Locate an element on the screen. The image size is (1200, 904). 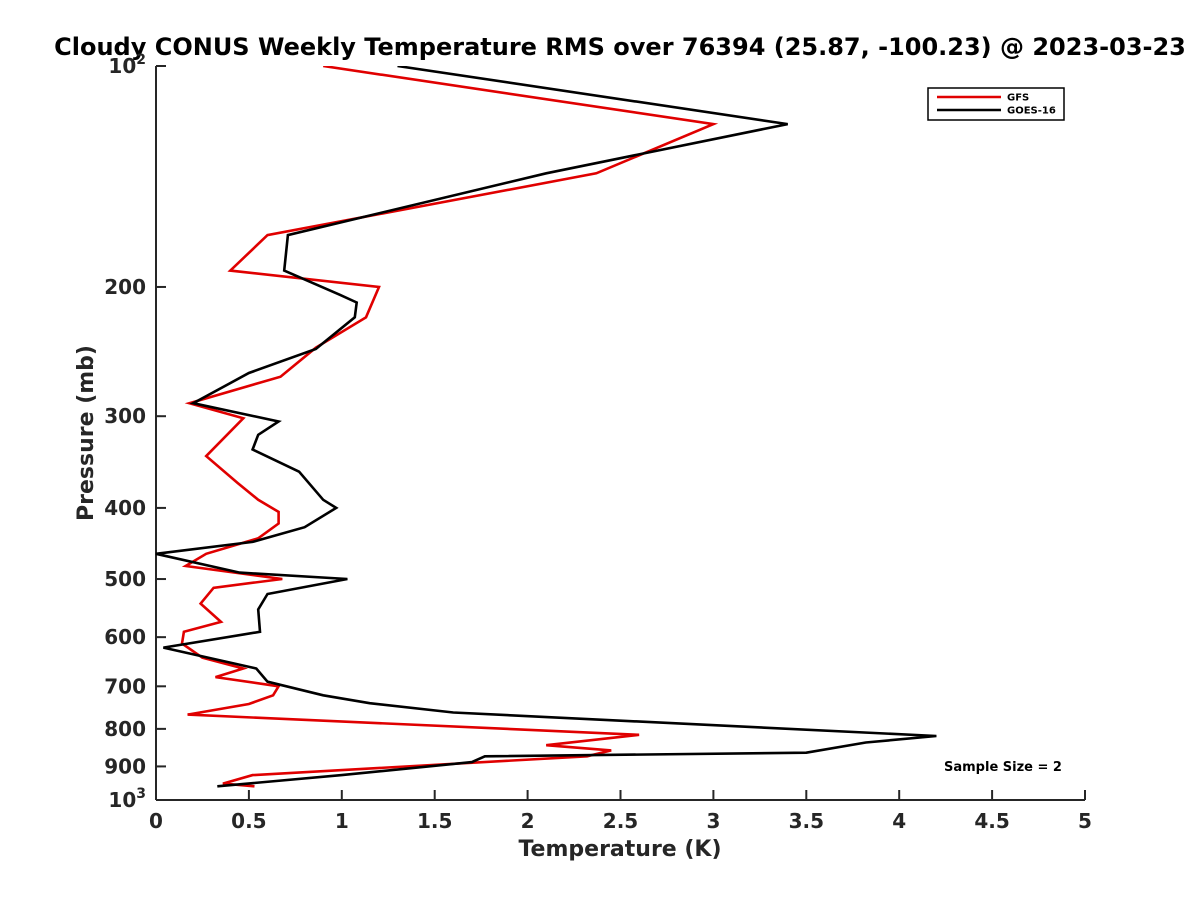
x-tick-label: 1.5 is located at coordinates (434, 821).